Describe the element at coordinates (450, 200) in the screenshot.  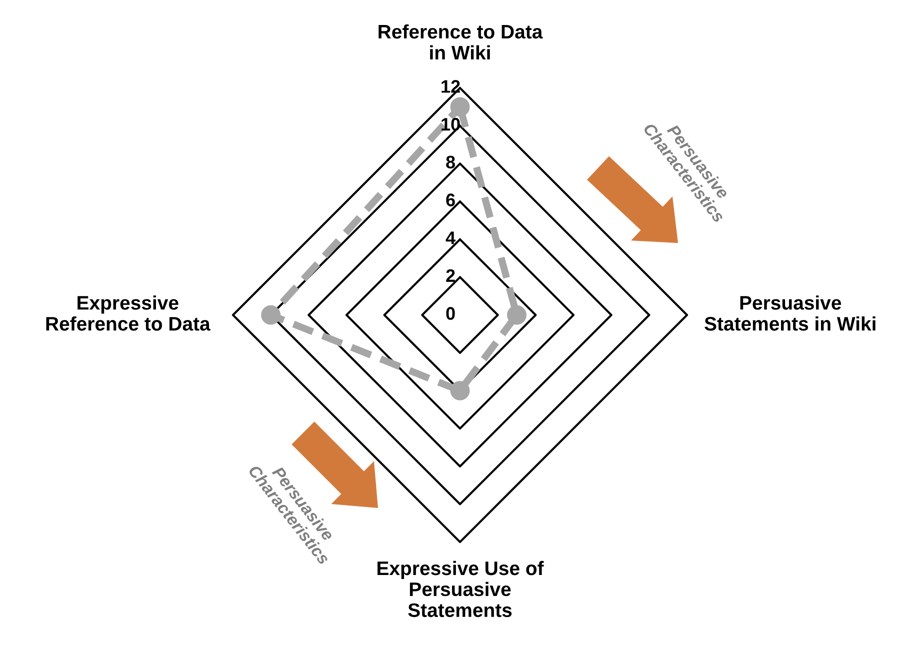
I see `y-tick-label: 6` at that location.